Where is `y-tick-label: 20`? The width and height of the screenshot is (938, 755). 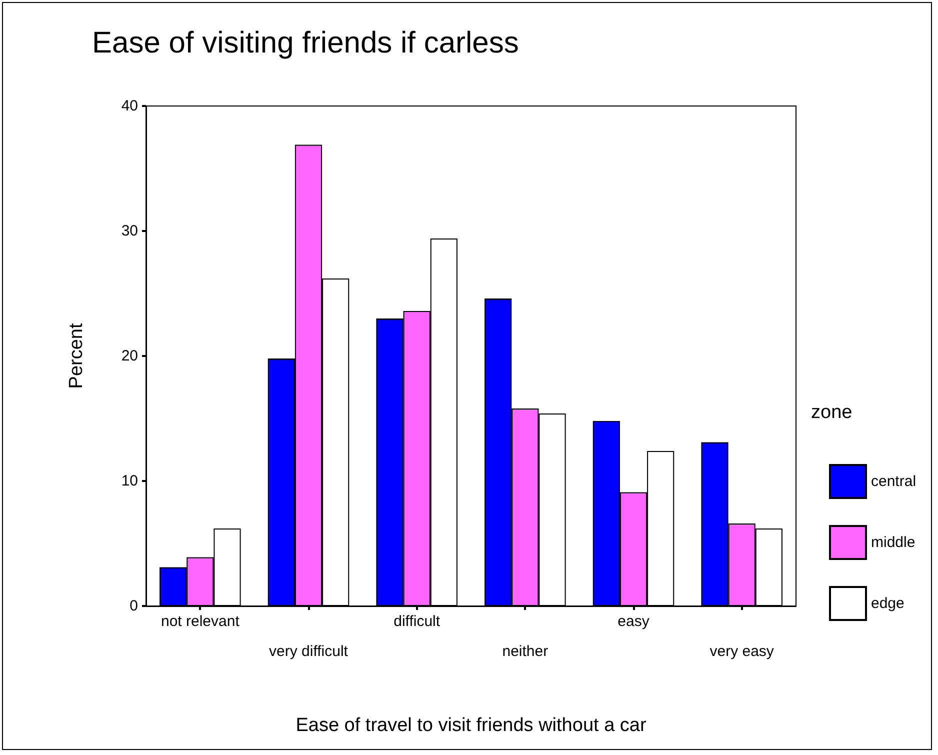 y-tick-label: 20 is located at coordinates (129, 356).